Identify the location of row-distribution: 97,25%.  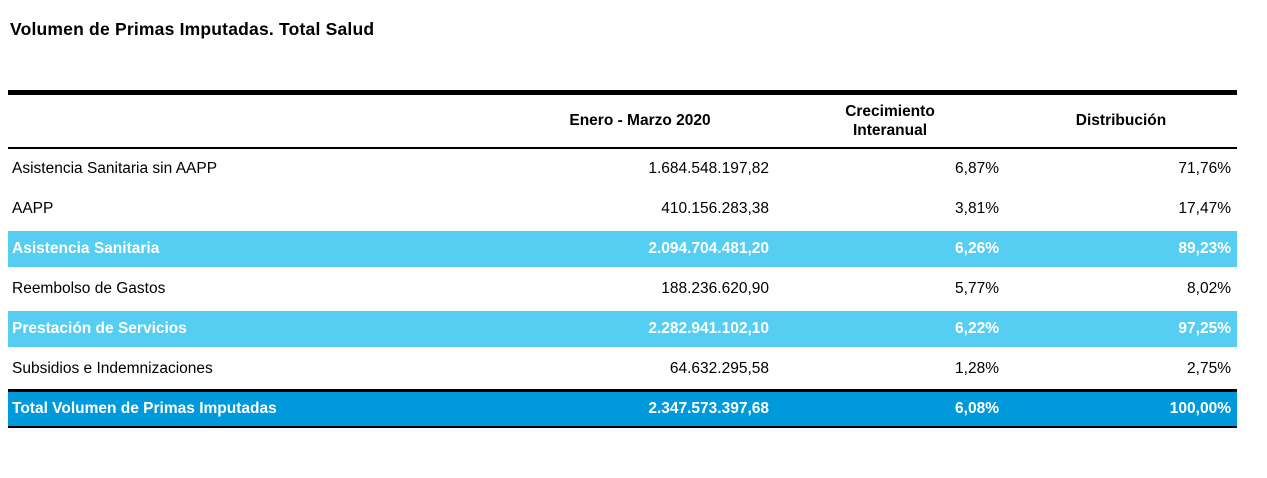
(1204, 328).